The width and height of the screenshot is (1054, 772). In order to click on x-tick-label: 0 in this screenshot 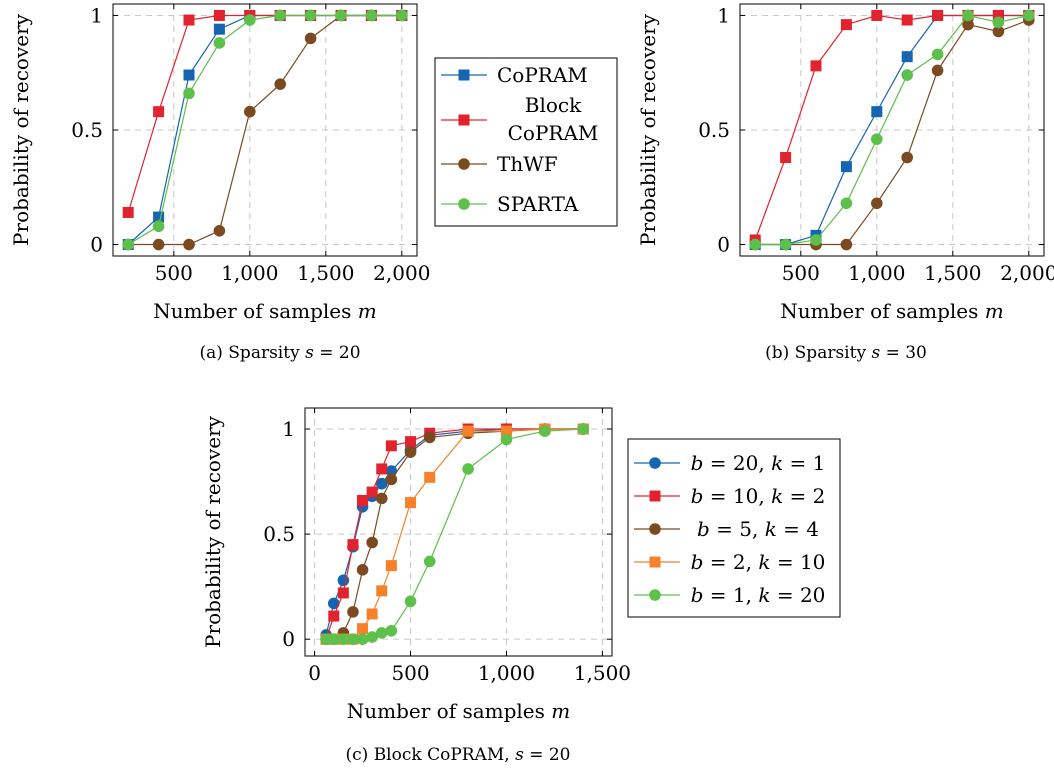, I will do `click(314, 673)`.